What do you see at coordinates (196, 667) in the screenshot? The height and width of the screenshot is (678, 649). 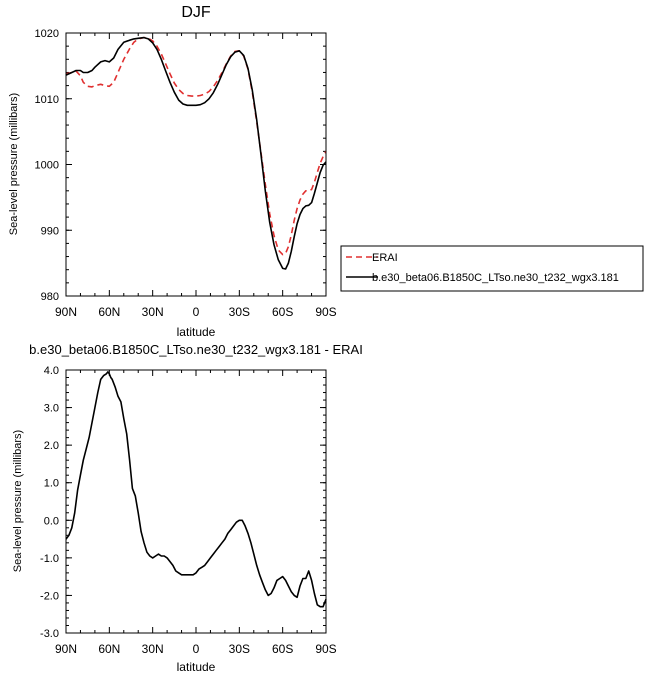 I see `bottom-chart-x-axis-label: latitude` at bounding box center [196, 667].